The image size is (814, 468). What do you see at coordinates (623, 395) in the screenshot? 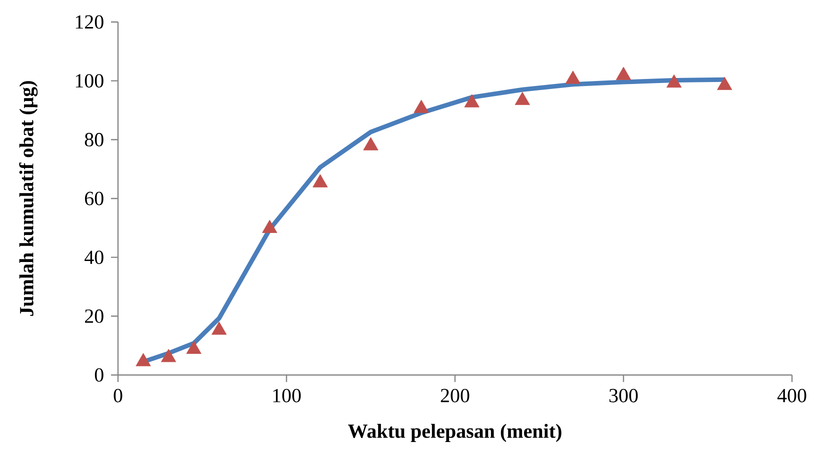
I see `x-tick-label: 300` at bounding box center [623, 395].